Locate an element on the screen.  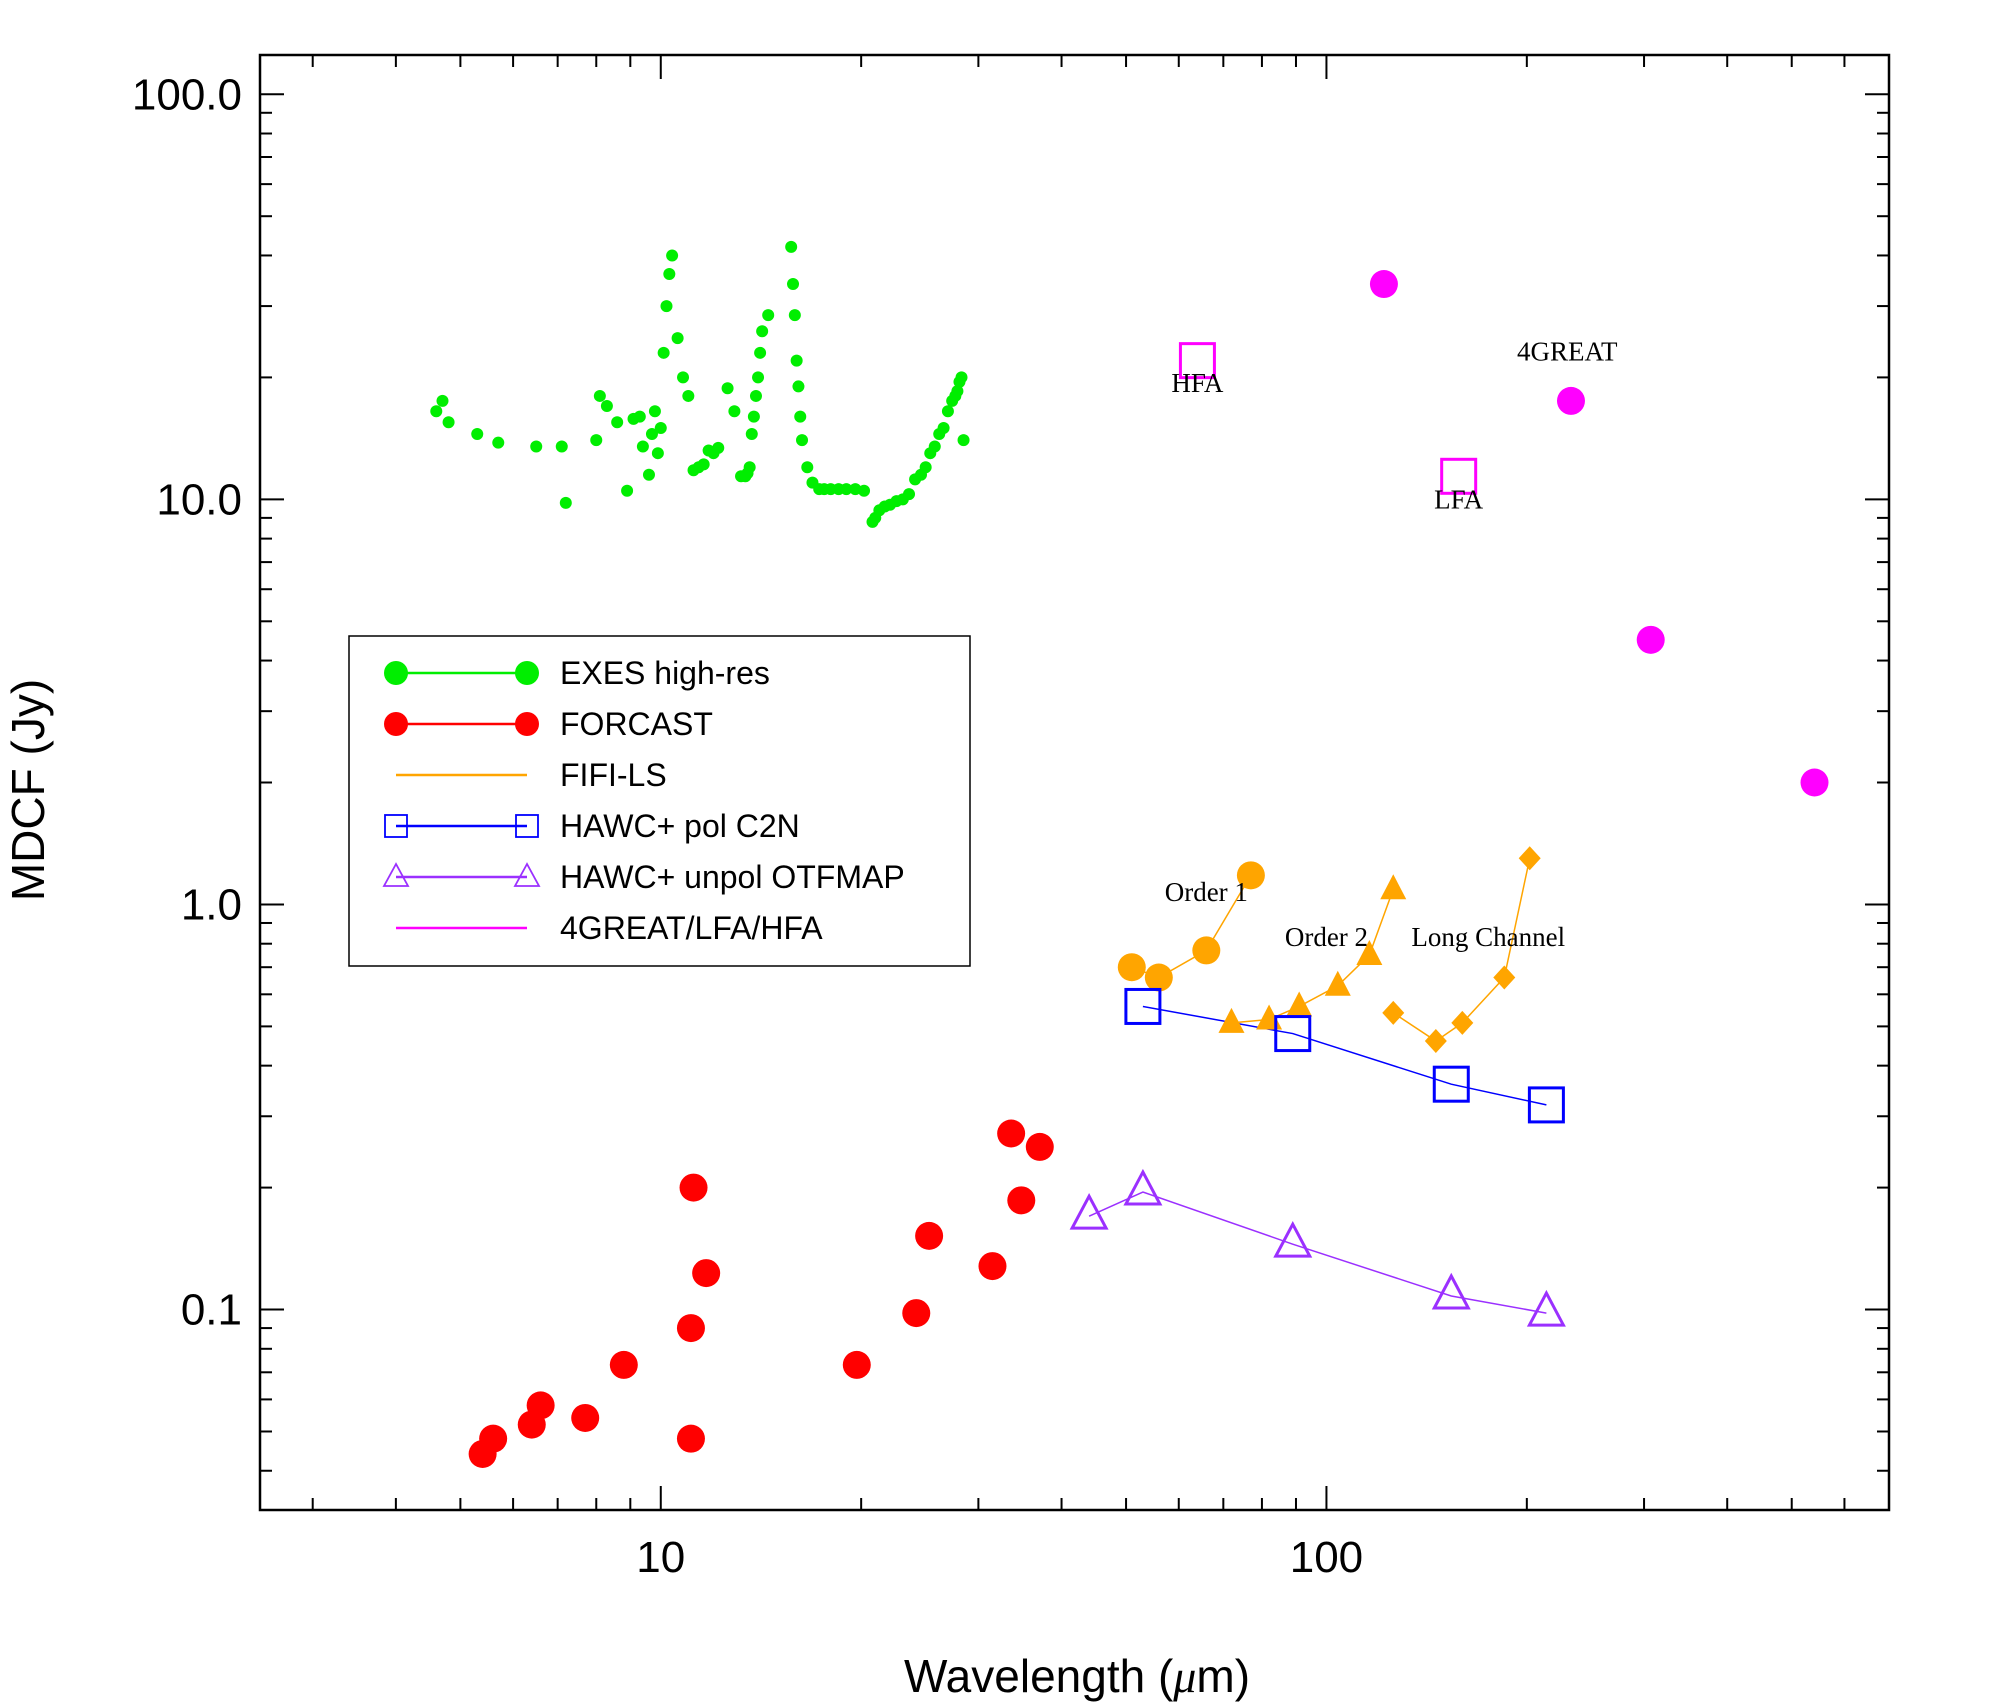
legend-marker-hawc-pol-left is located at coordinates (396, 826).